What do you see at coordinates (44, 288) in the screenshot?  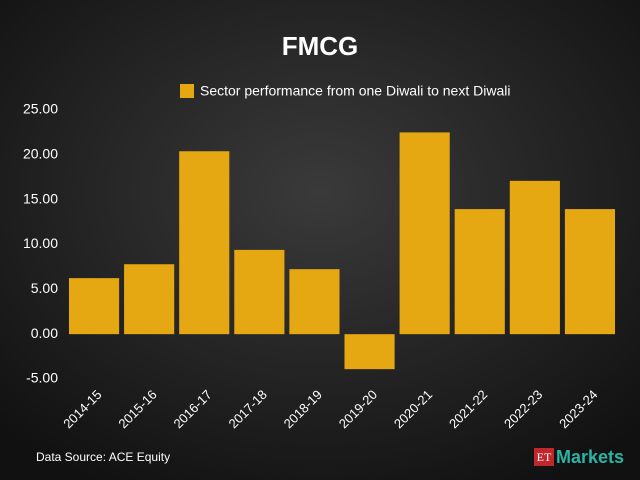 I see `y-tick-label: 5.00` at bounding box center [44, 288].